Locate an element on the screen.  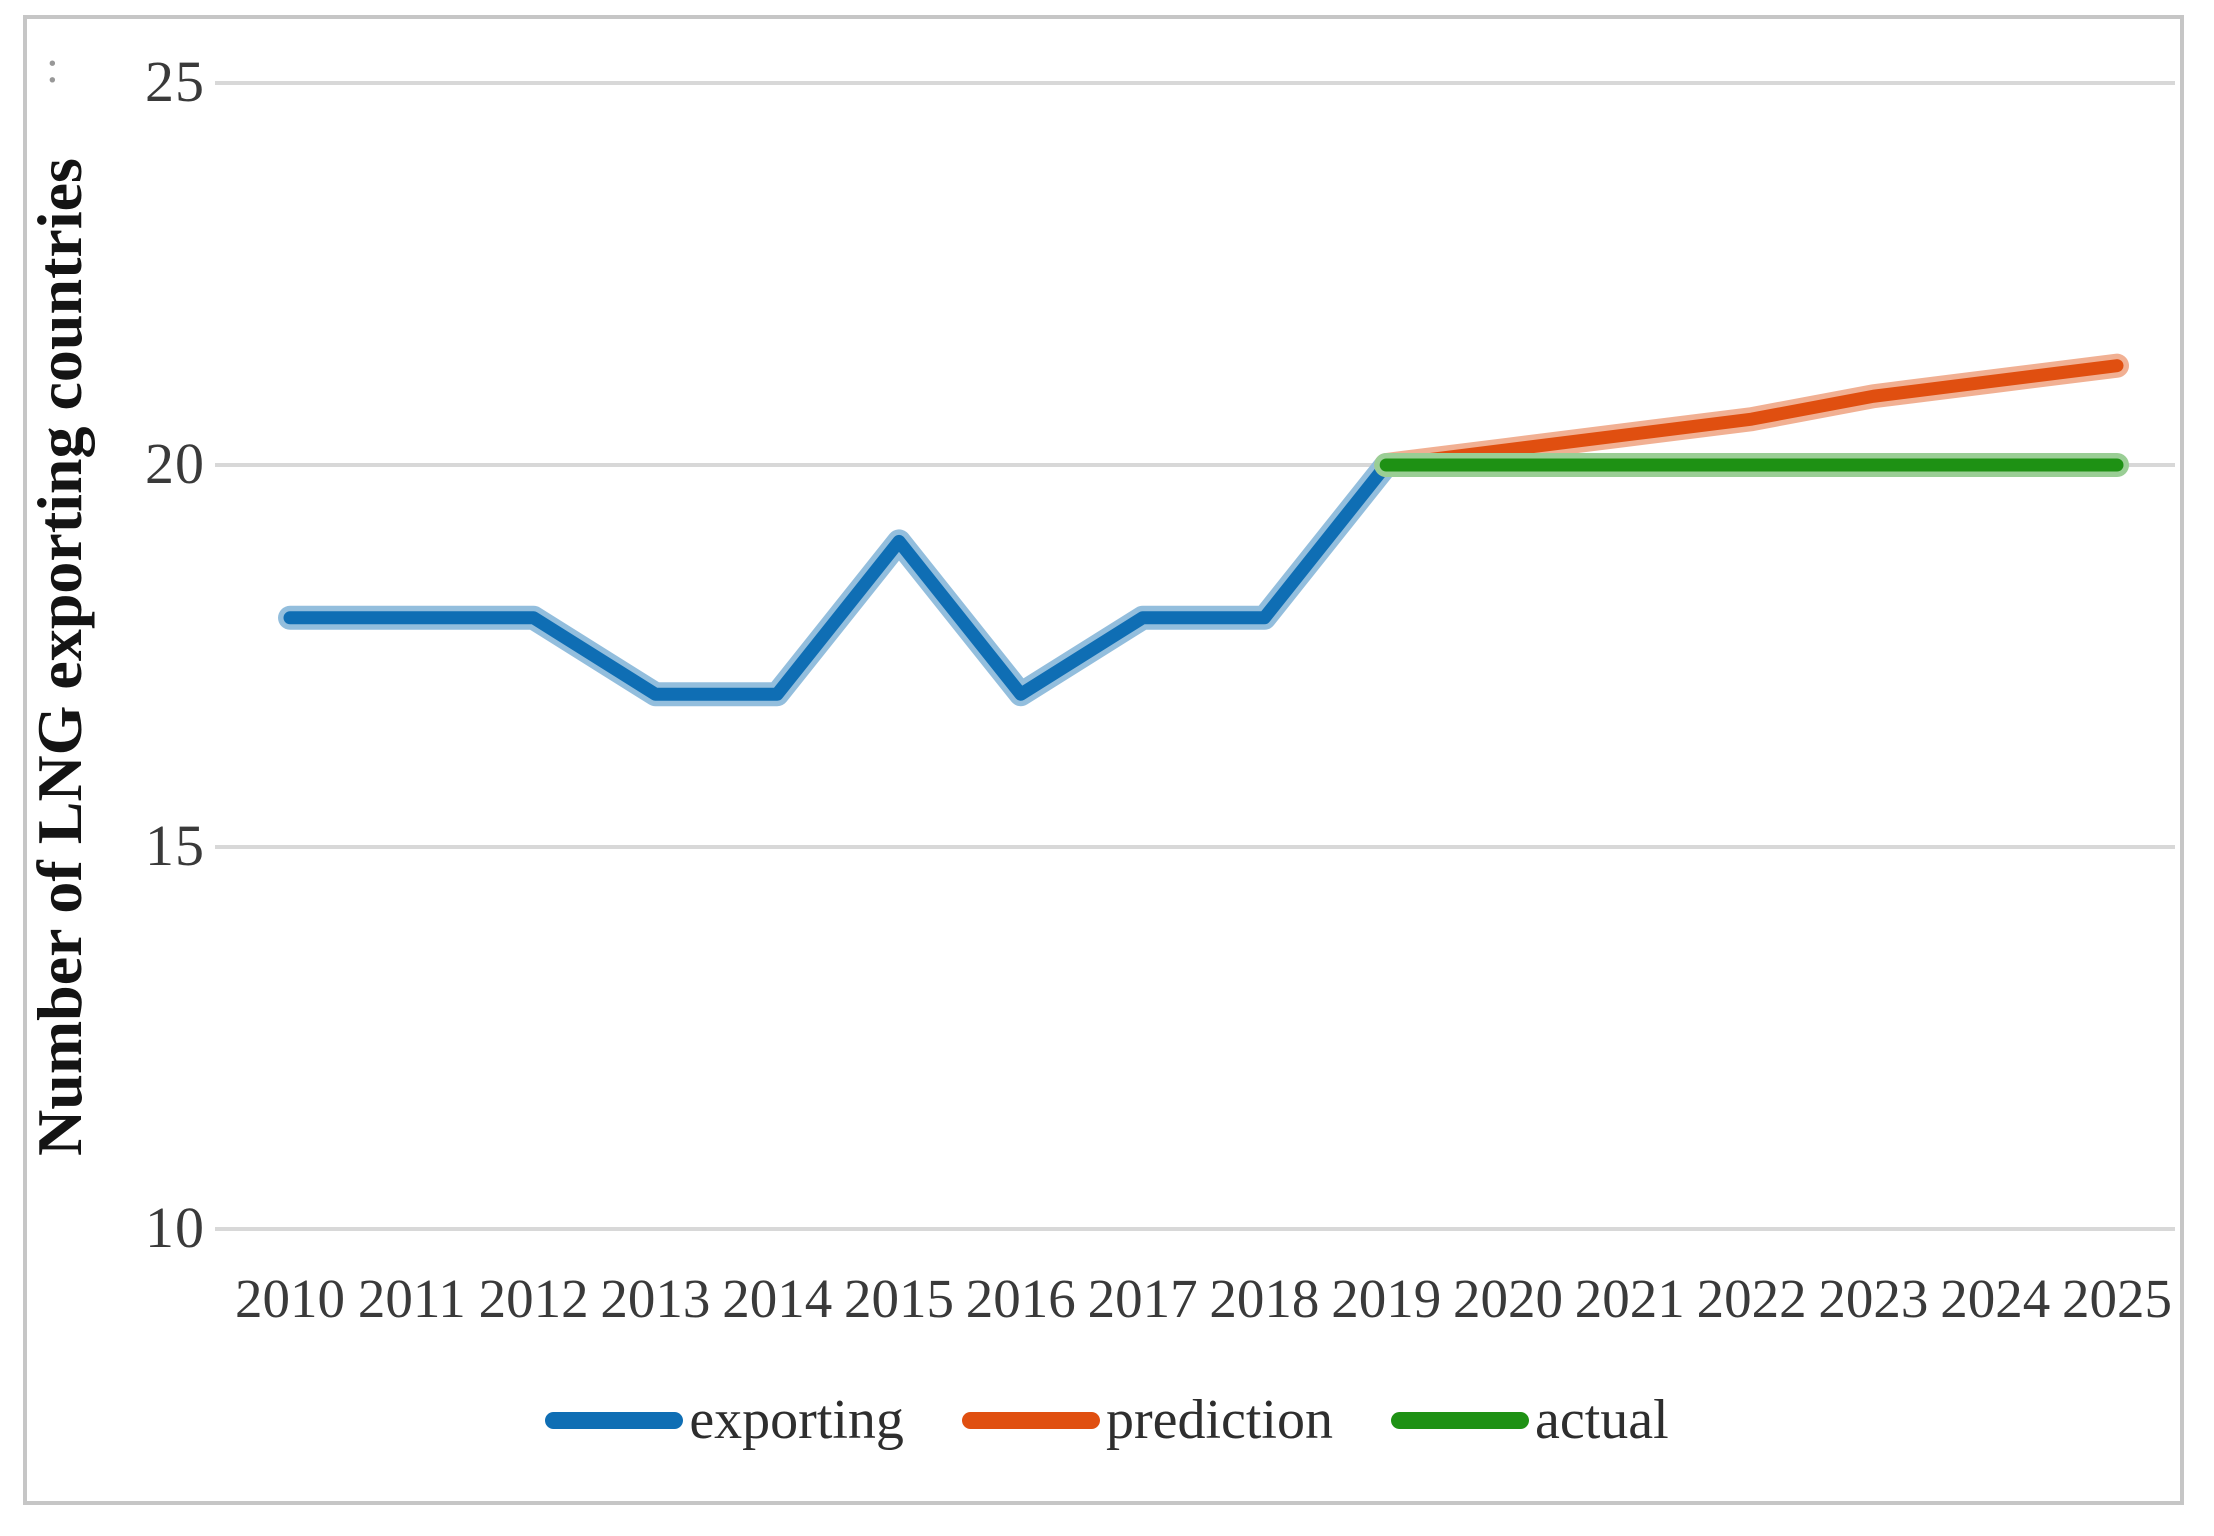
legend-item-exporting: exporting is located at coordinates (724, 1420).